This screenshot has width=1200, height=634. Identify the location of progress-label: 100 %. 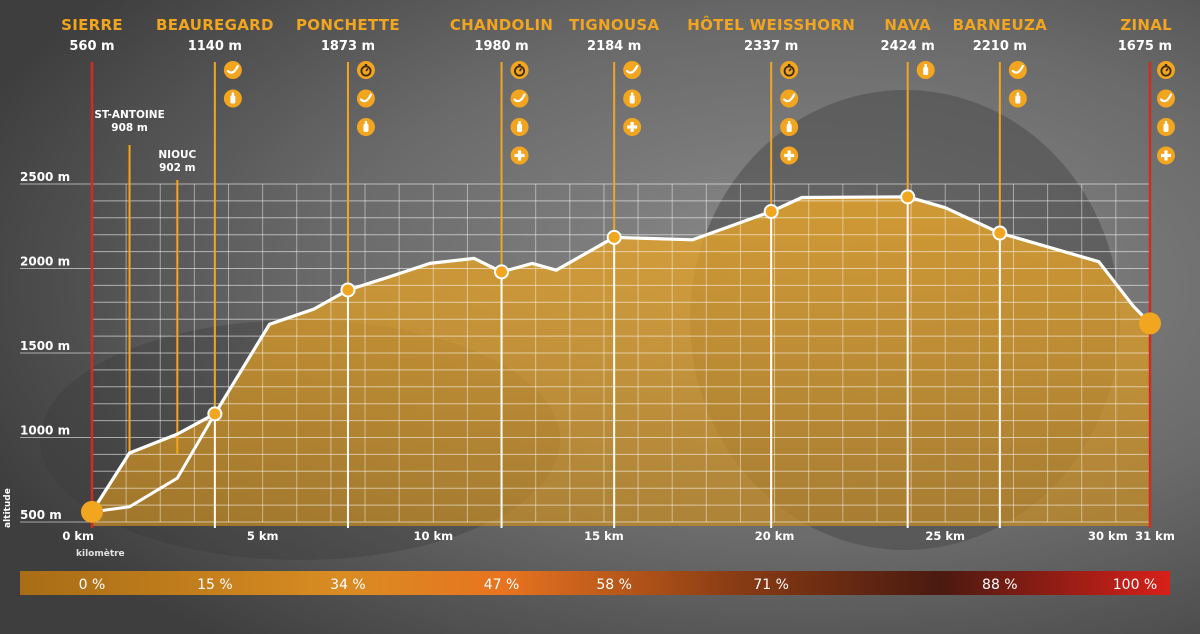
(1135, 585).